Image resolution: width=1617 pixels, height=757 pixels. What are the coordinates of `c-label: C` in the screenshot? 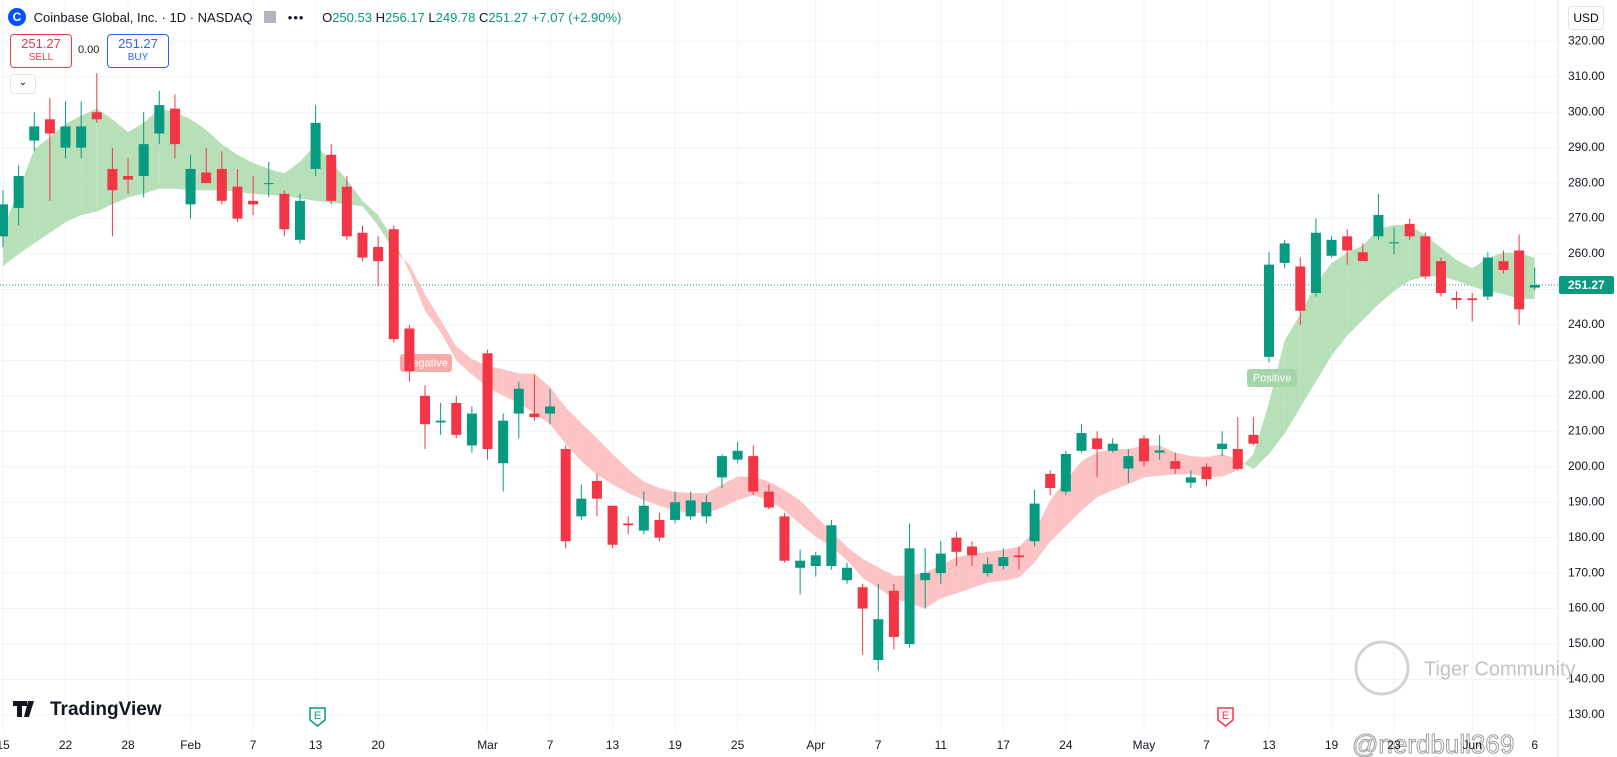 It's located at (484, 17).